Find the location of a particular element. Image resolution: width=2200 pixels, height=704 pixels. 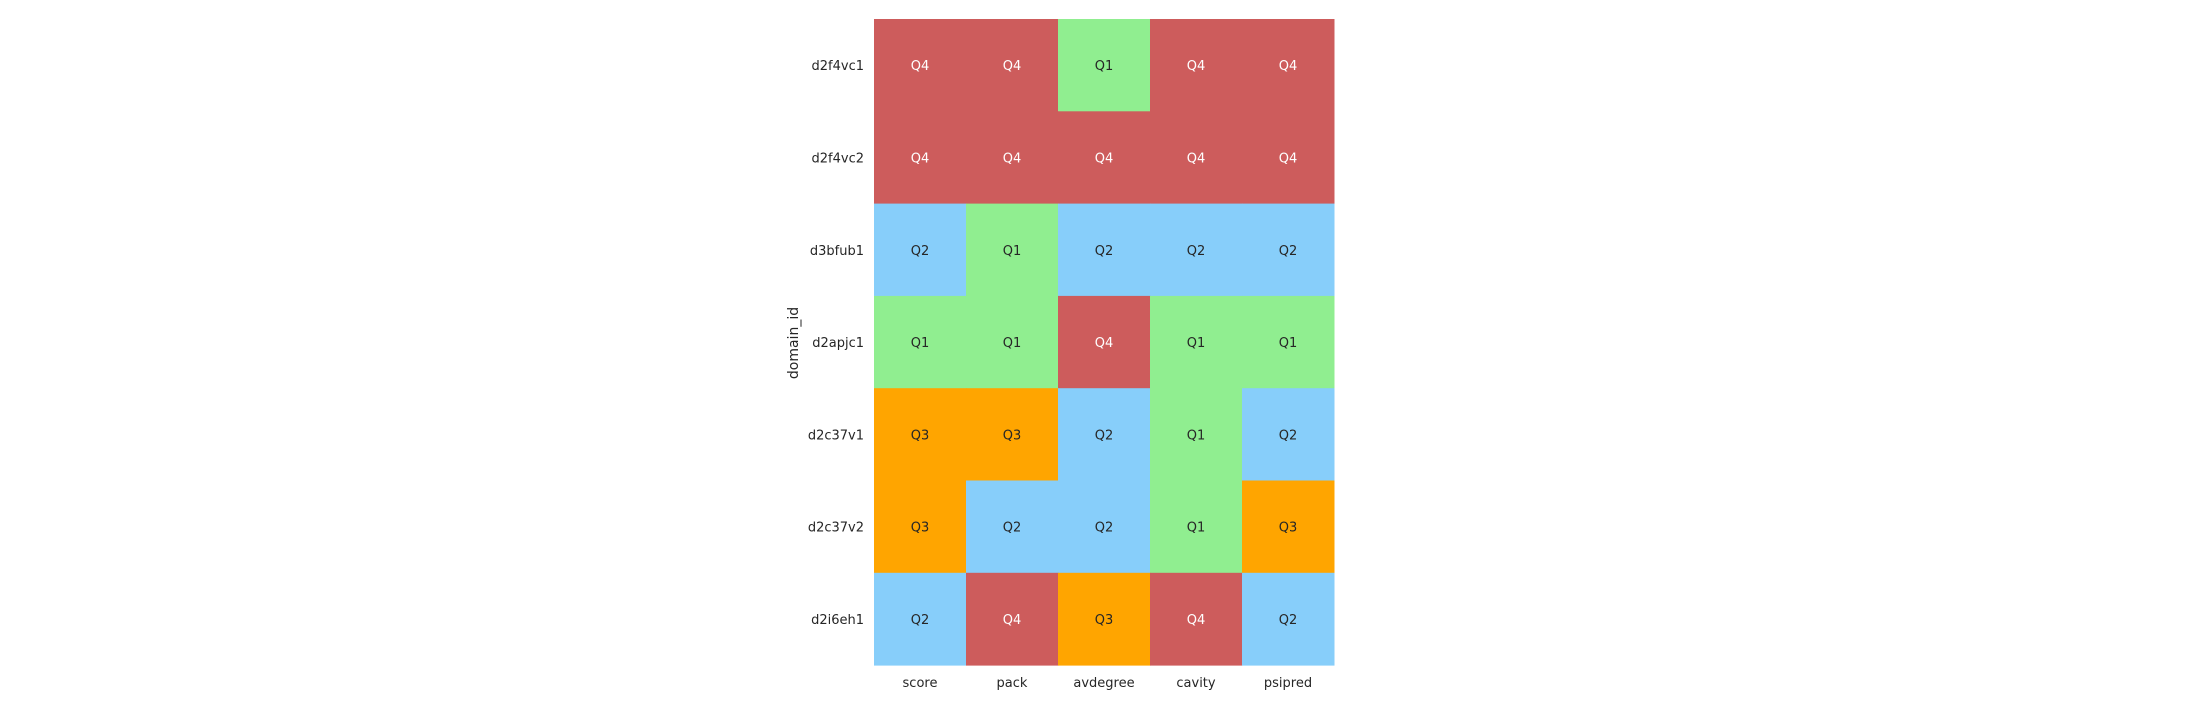

row-tick-label-d2i6eh1: d2i6eh1 is located at coordinates (837, 620).